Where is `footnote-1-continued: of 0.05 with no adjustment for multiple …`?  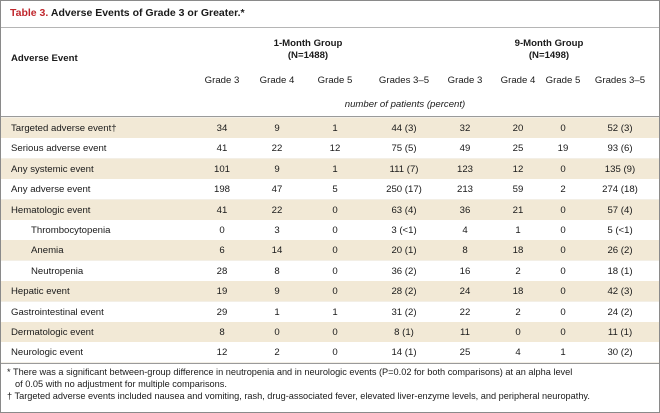
footnote-1-continued: of 0.05 with no adjustment for multiple … is located at coordinates (121, 384).